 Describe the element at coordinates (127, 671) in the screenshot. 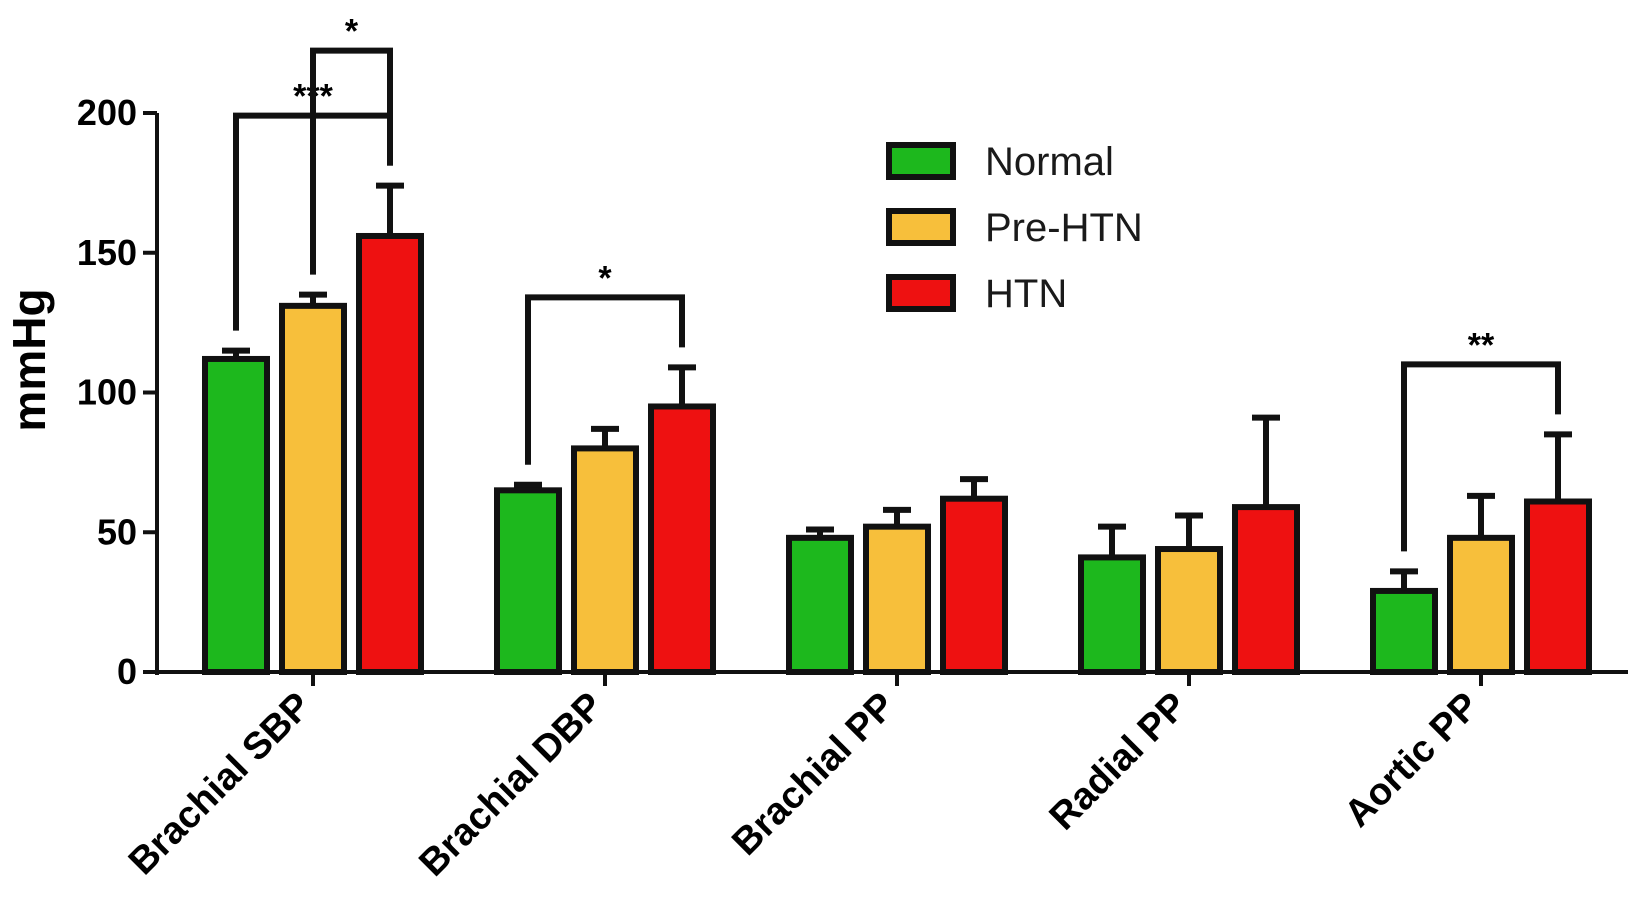

I see `y-tick-label-0: 0` at that location.